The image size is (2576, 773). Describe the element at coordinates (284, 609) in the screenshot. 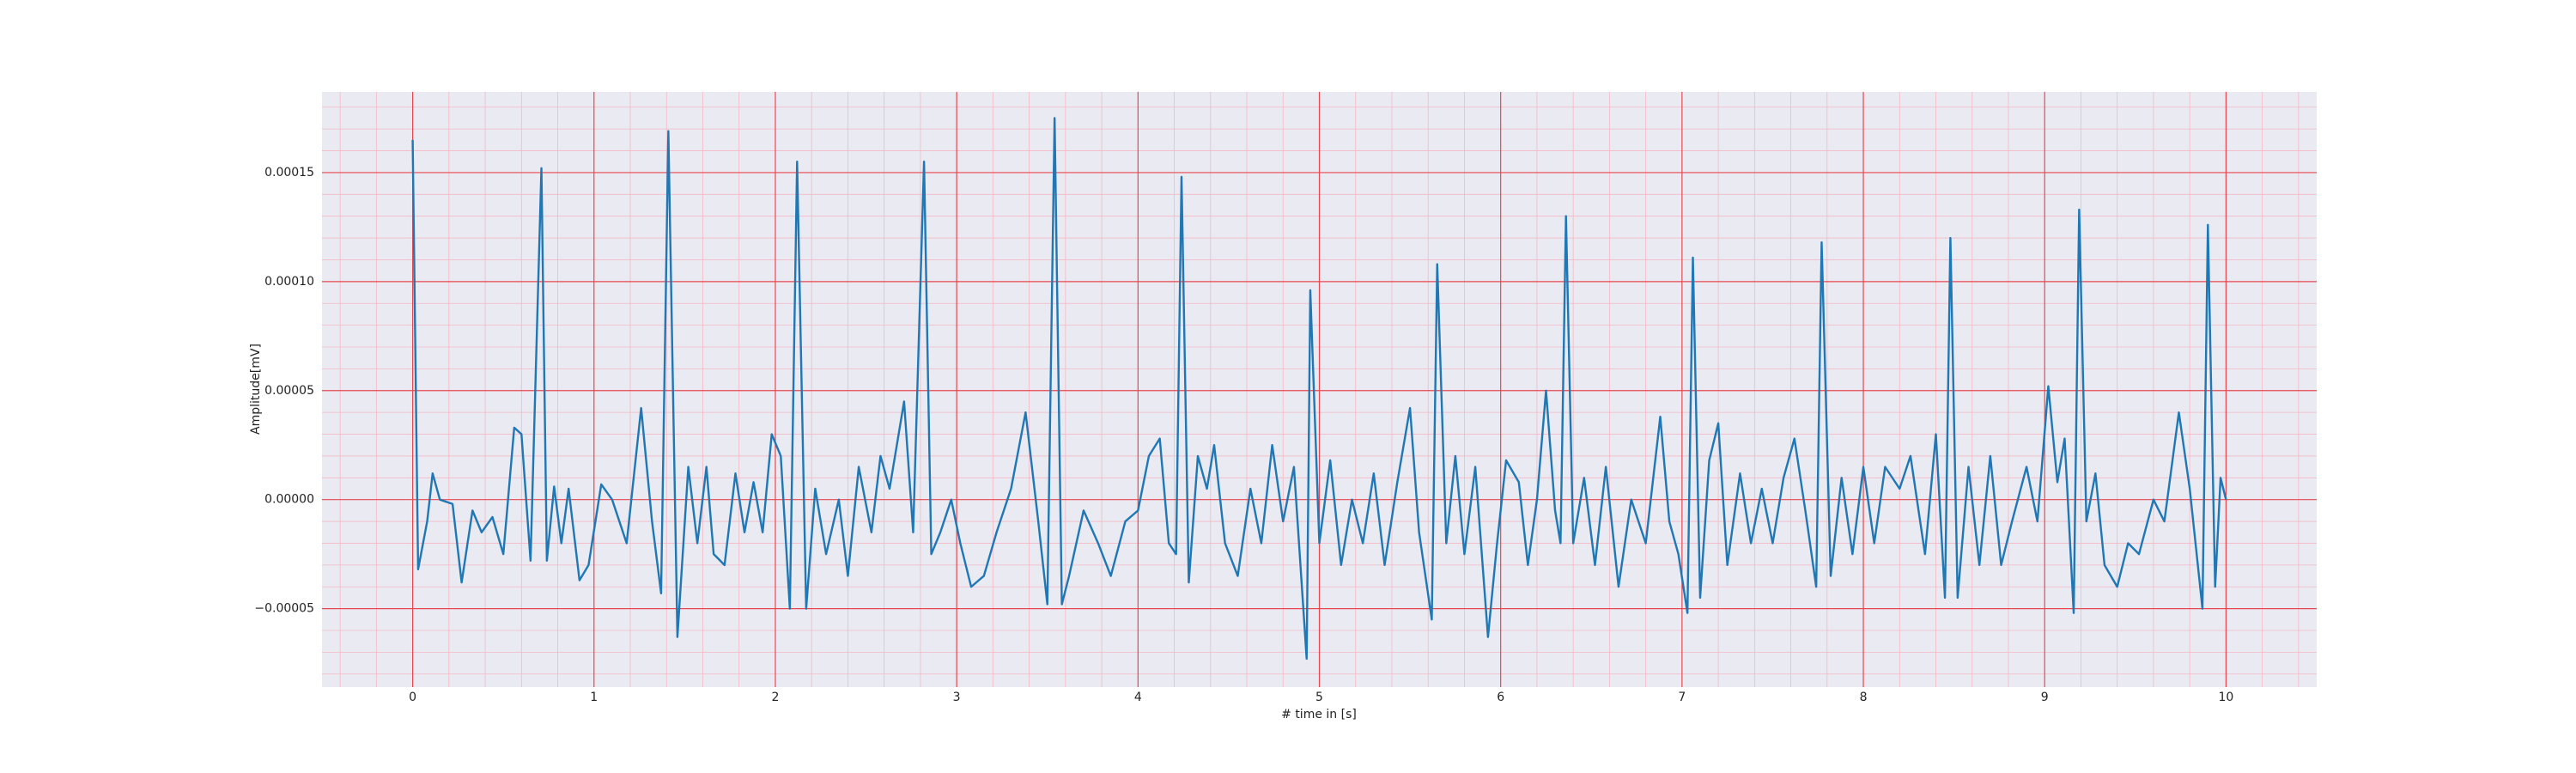

I see `y-tick-label: −0.00005` at that location.